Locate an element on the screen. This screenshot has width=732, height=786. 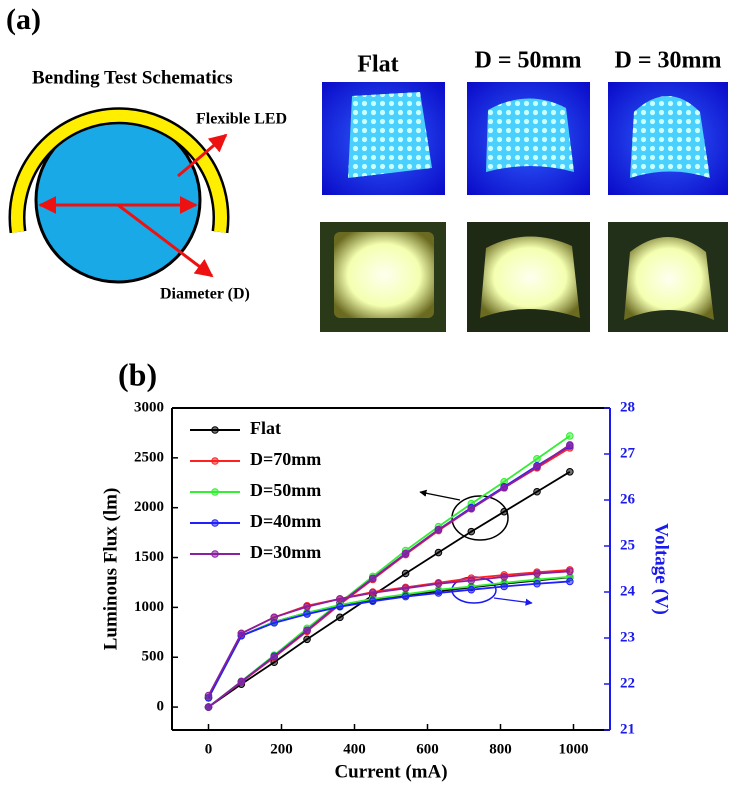
y2-tick-label: 24 is located at coordinates (628, 591).